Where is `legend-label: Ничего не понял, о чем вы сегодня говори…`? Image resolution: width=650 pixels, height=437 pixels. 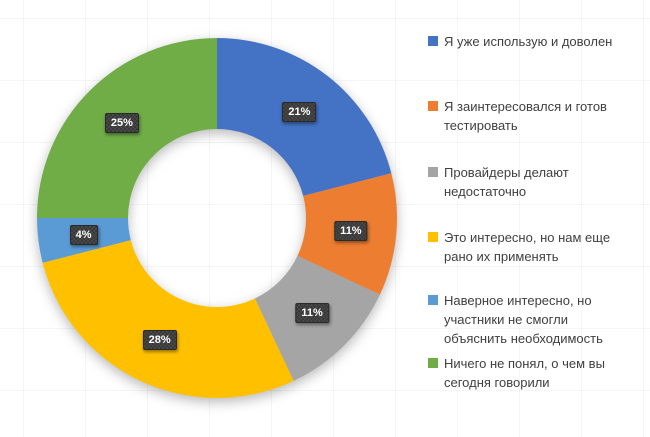
legend-label: Ничего не понял, о чем вы сегодня говори… is located at coordinates (524, 373).